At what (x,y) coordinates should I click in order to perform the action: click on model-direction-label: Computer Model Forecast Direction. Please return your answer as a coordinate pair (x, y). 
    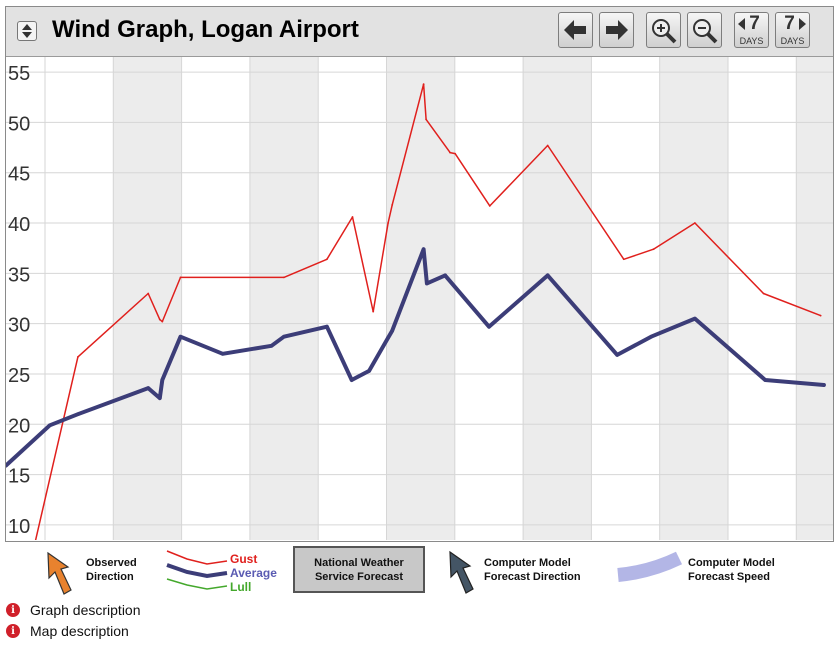
    Looking at the image, I should click on (532, 570).